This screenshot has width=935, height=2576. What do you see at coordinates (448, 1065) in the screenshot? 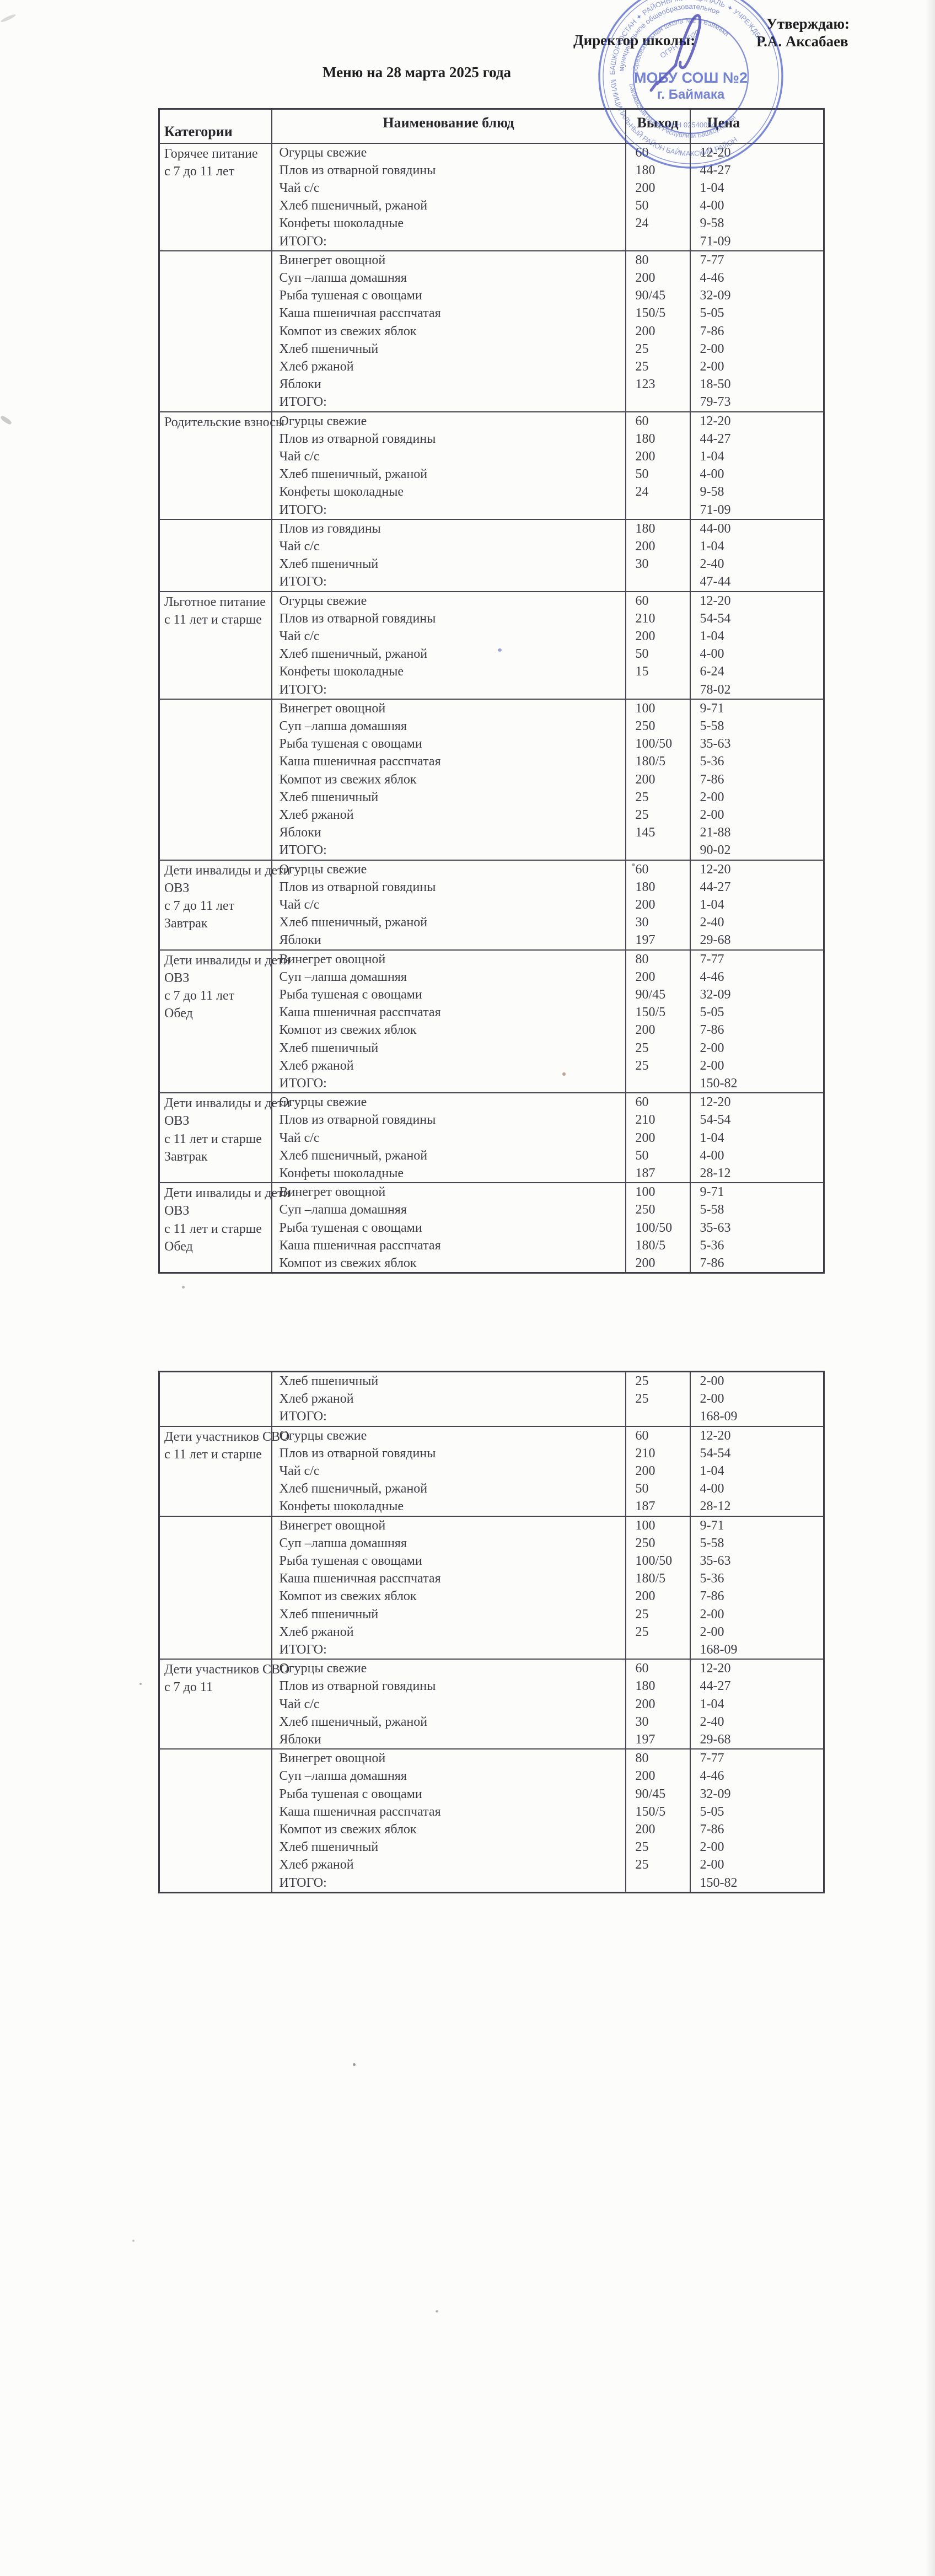
I see `dish-cell: Хлеб ржаной` at bounding box center [448, 1065].